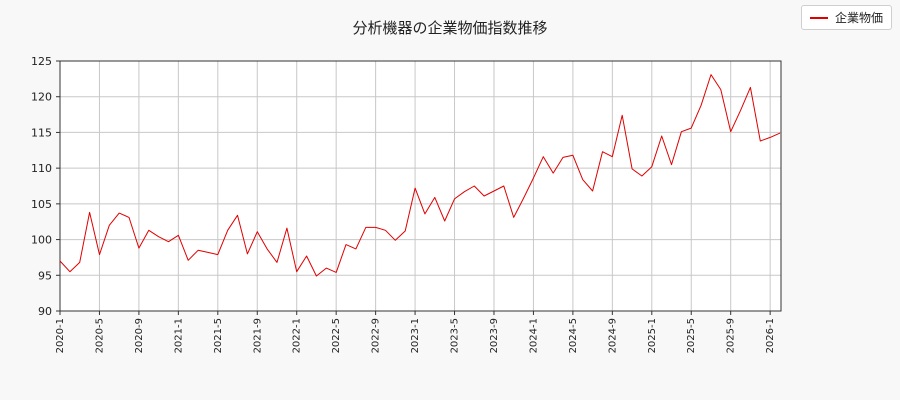 Image resolution: width=900 pixels, height=400 pixels. I want to click on x-tick-label: 2022-5, so click(336, 335).